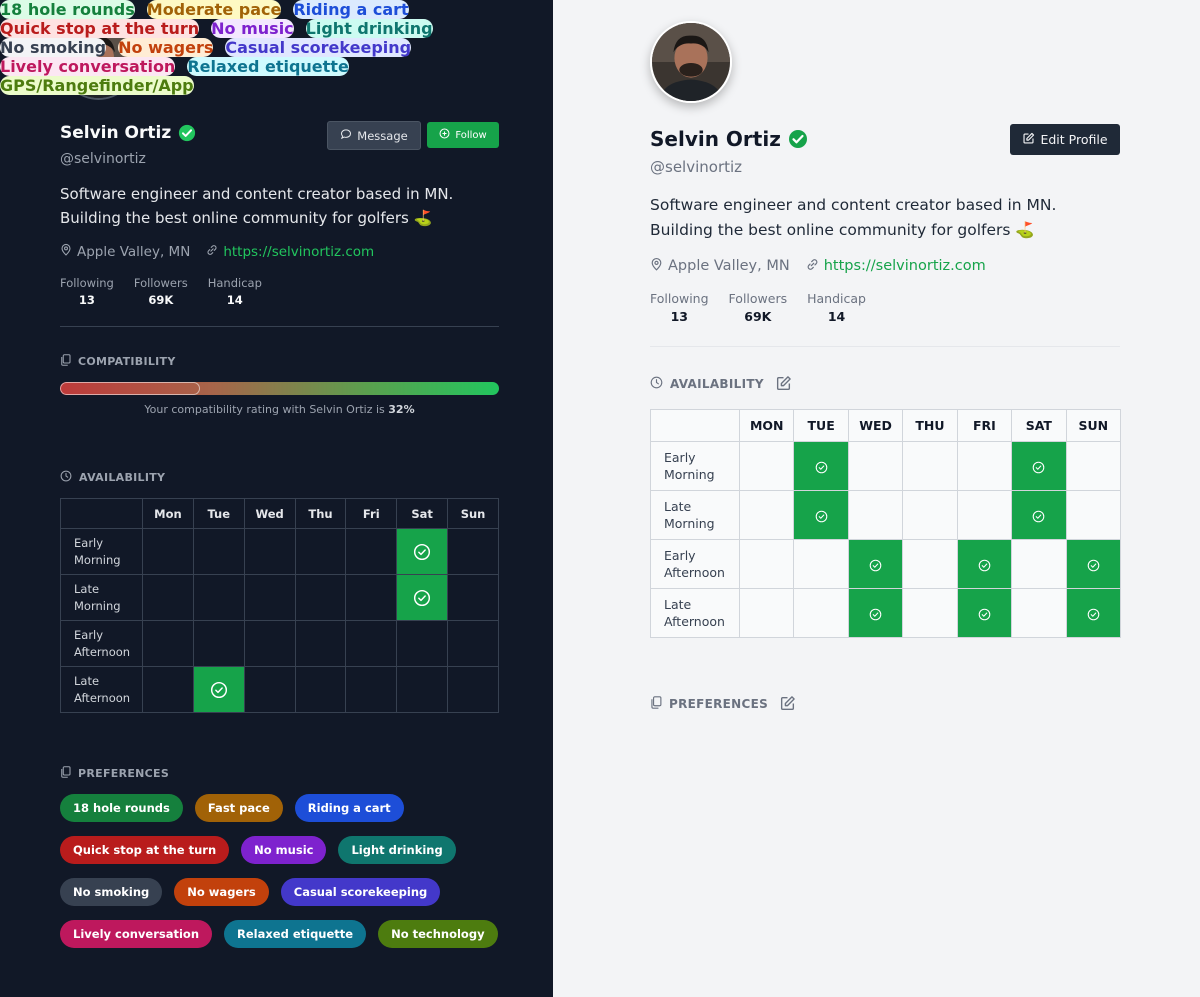 The image size is (1200, 997). I want to click on location: Apple Valley, MN, so click(720, 266).